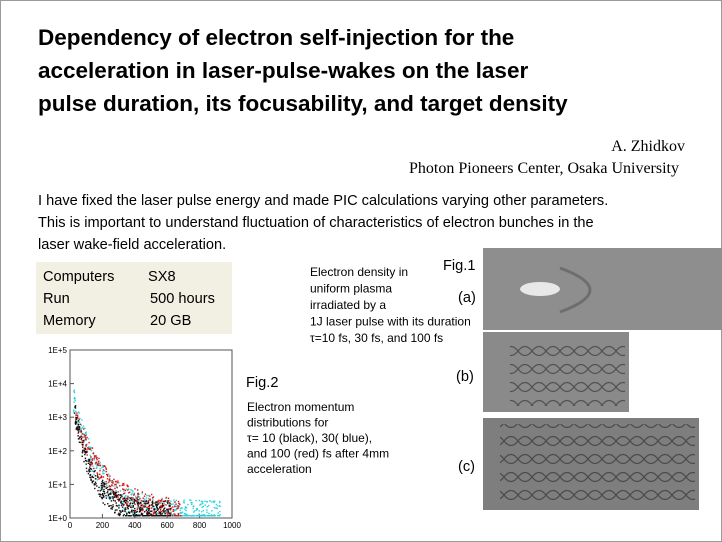 The height and width of the screenshot is (542, 722). What do you see at coordinates (57, 451) in the screenshot?
I see `y-tick-label: 1E+2` at bounding box center [57, 451].